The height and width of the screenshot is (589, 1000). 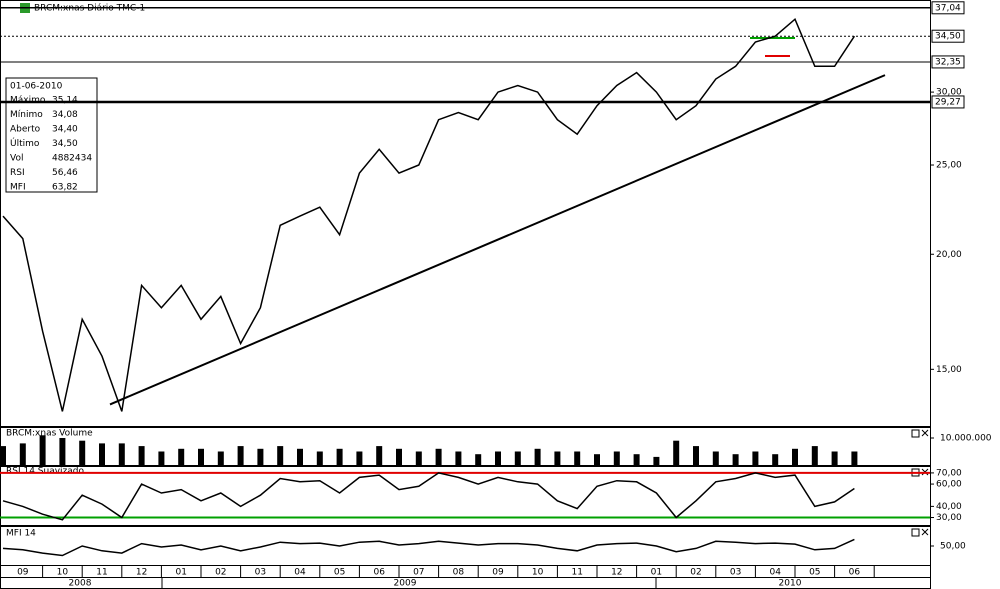 What do you see at coordinates (65, 130) in the screenshot?
I see `info-value: 34,40` at bounding box center [65, 130].